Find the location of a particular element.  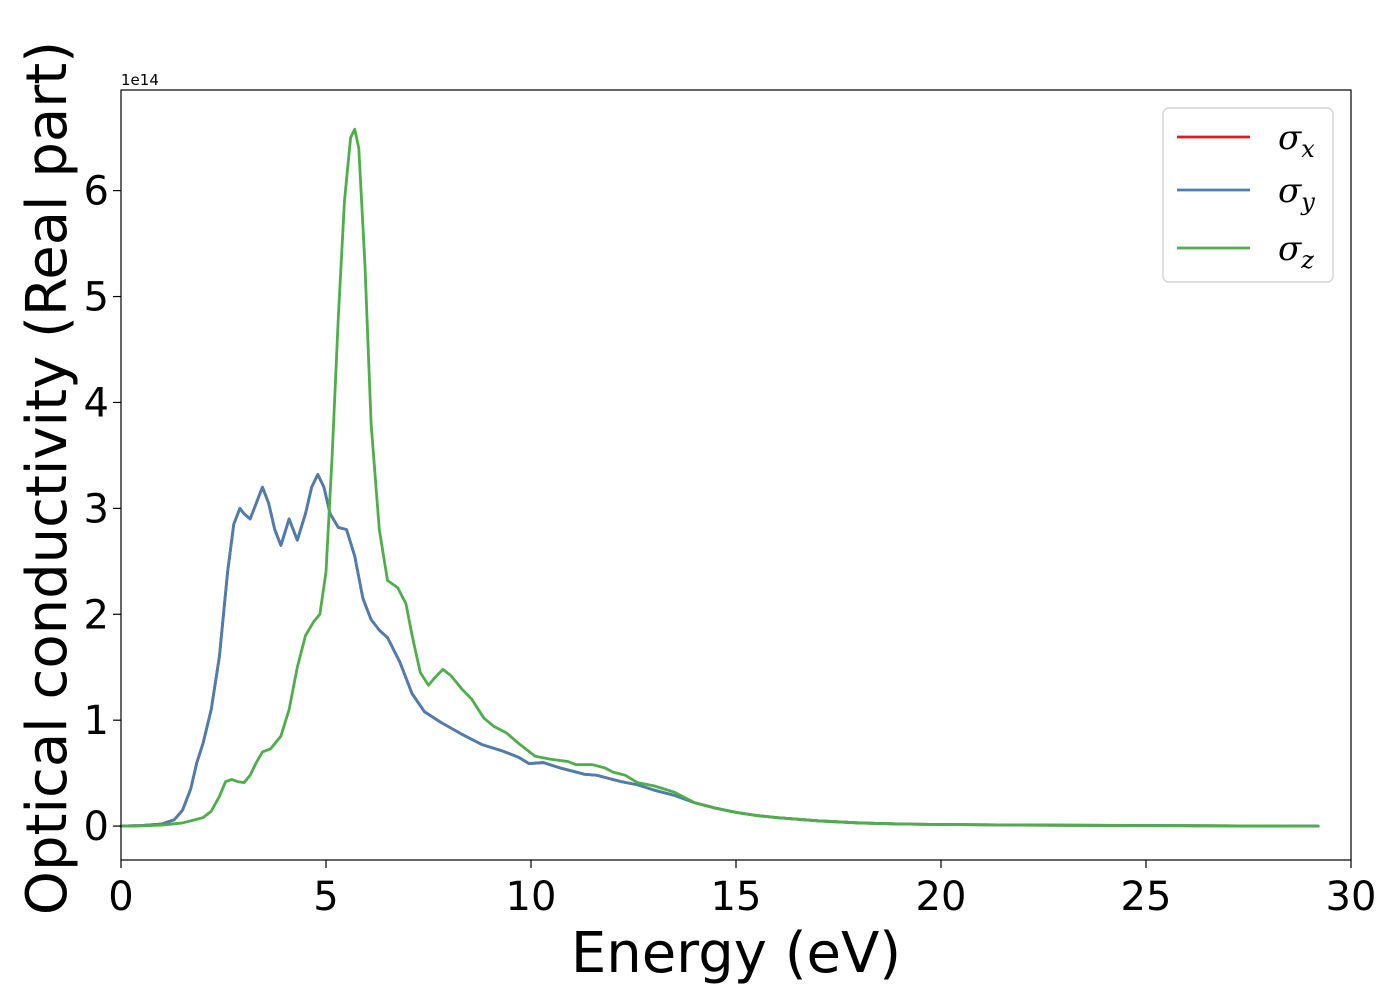

legend-label-x: σx is located at coordinates (1296, 140).